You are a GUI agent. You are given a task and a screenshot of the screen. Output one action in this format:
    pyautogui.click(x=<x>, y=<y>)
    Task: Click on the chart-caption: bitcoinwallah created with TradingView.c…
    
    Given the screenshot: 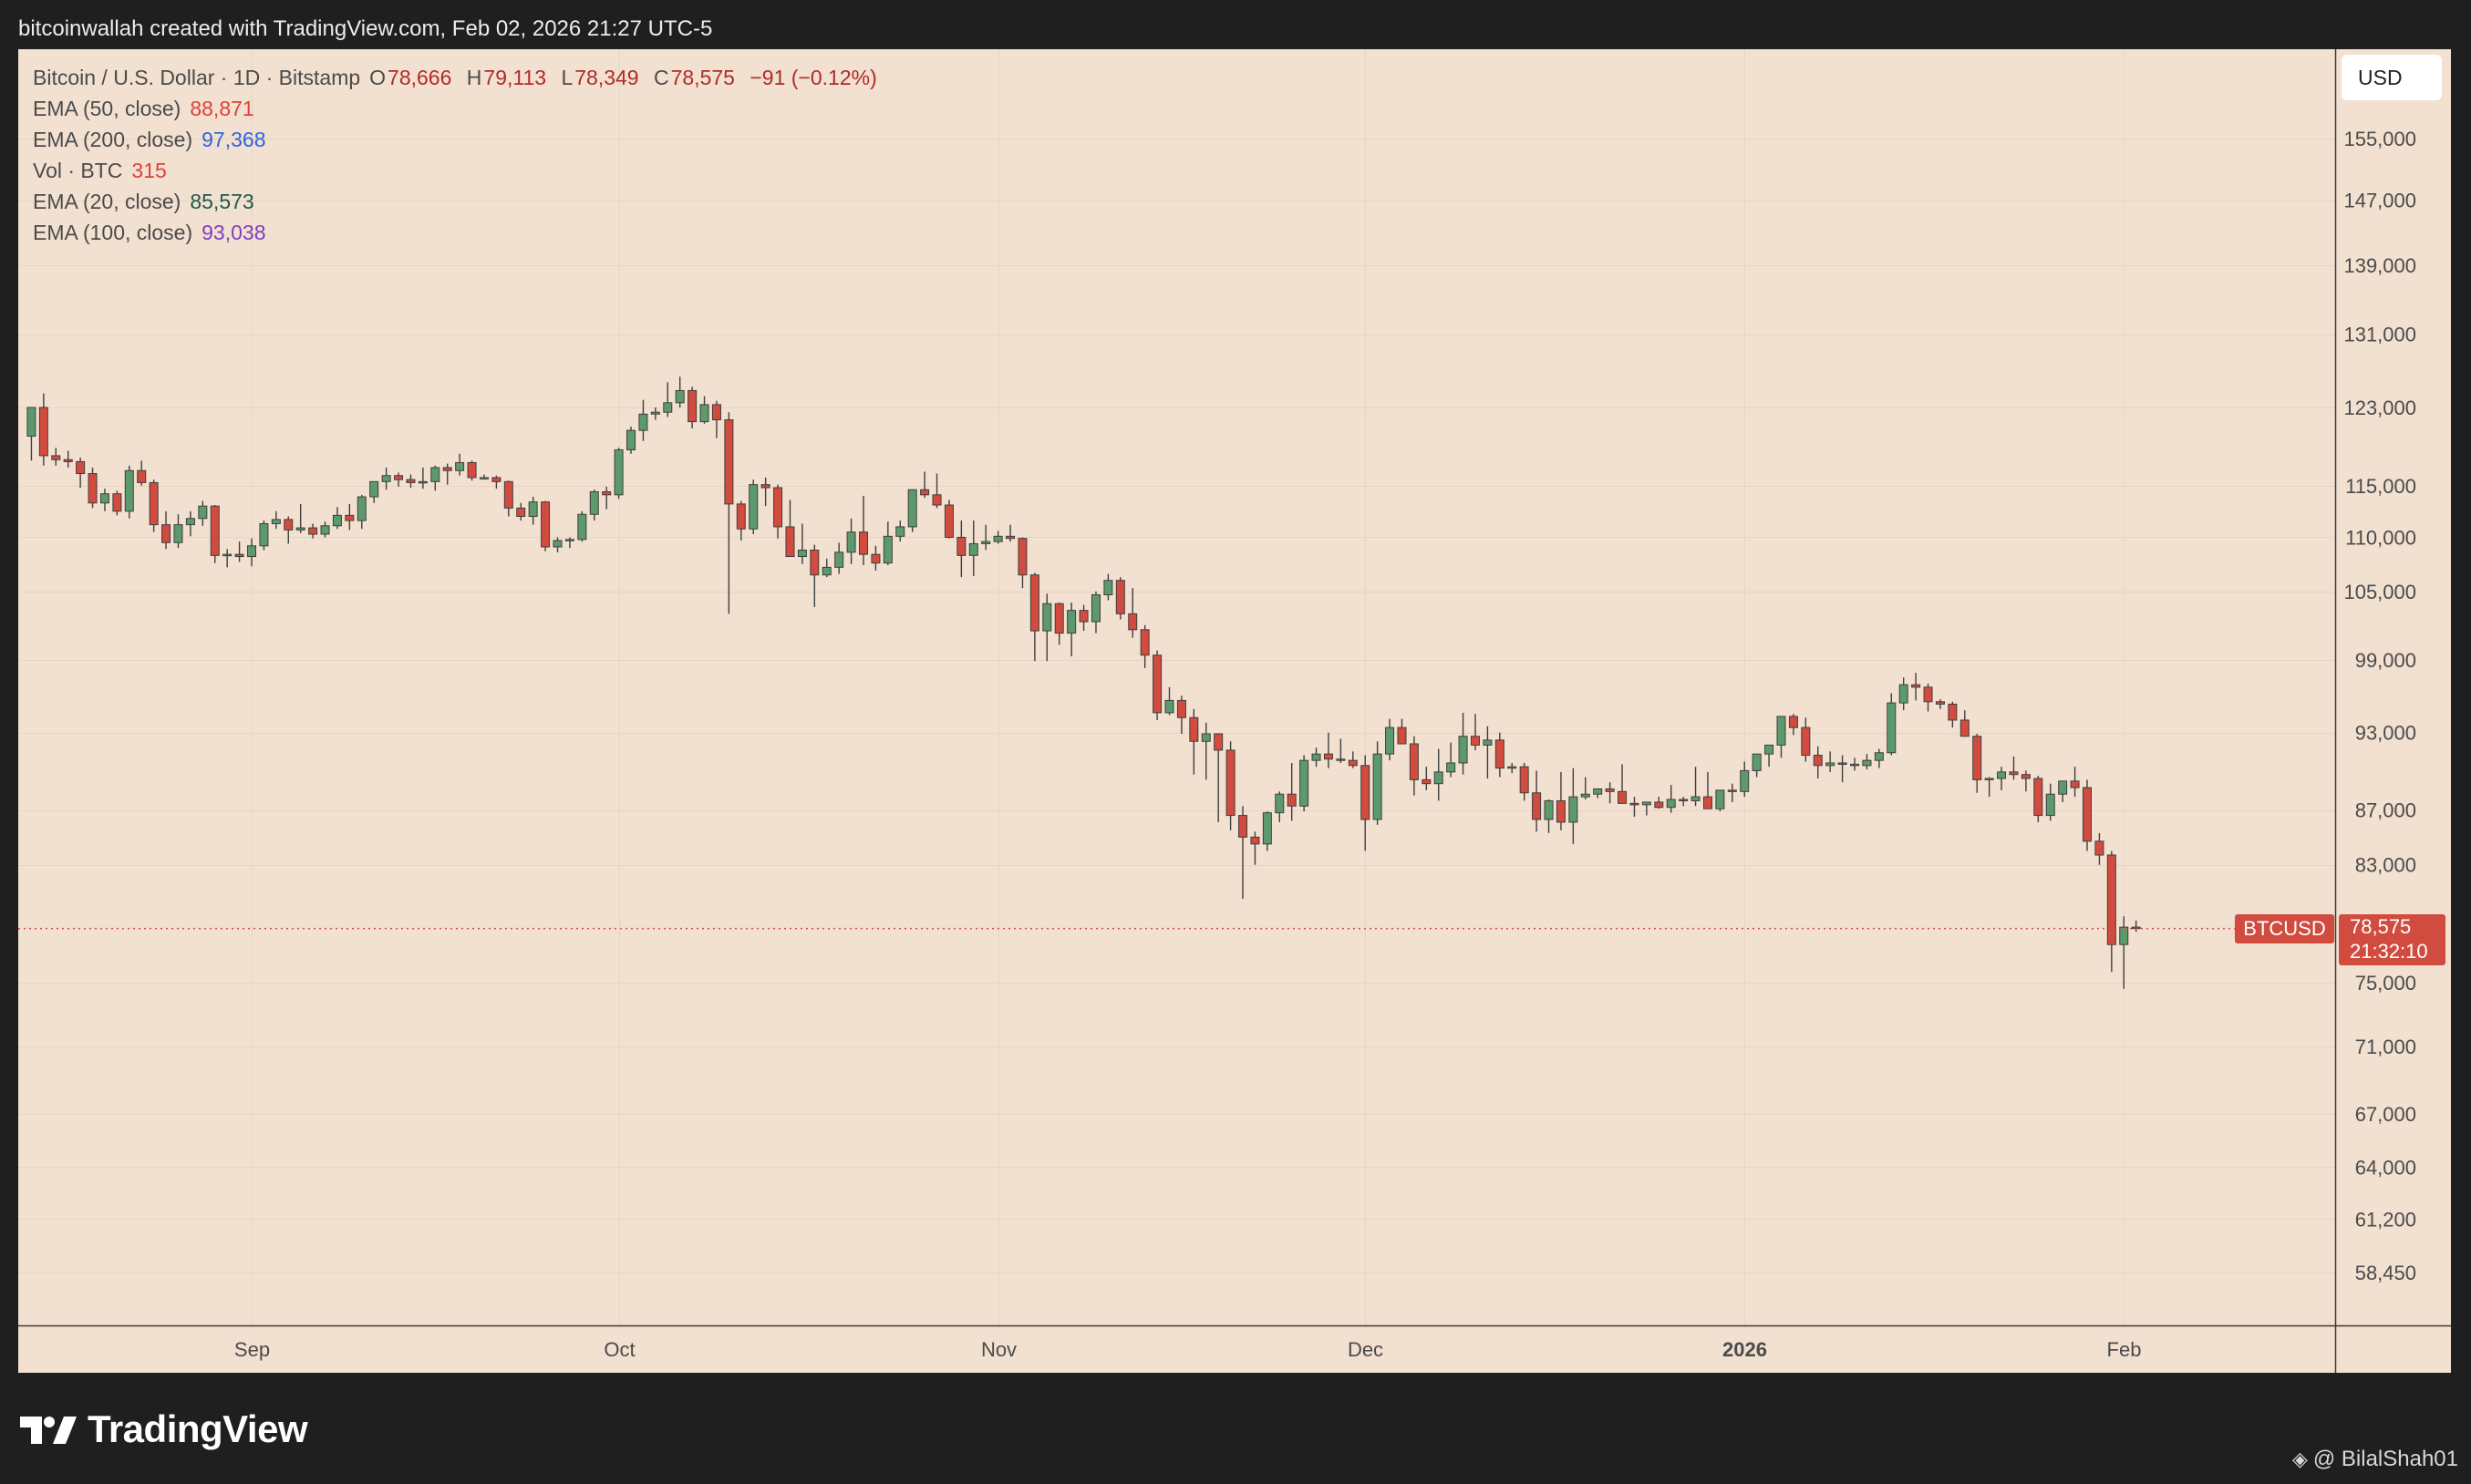 What is the action you would take?
    pyautogui.click(x=366, y=28)
    